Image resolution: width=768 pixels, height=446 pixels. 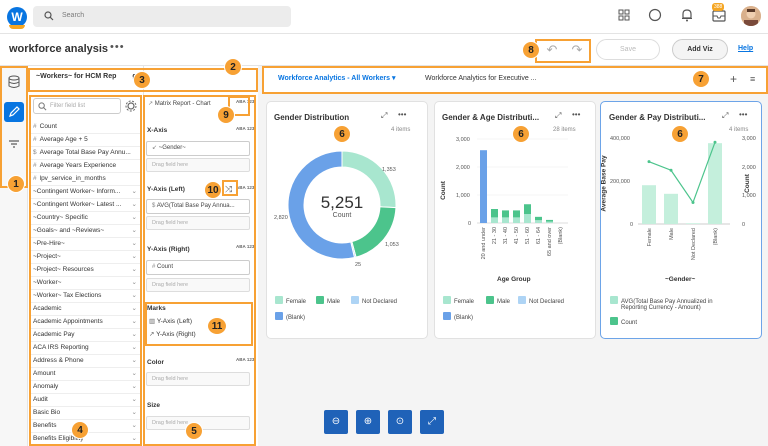 What do you see at coordinates (746, 48) in the screenshot?
I see `help-link: Help` at bounding box center [746, 48].